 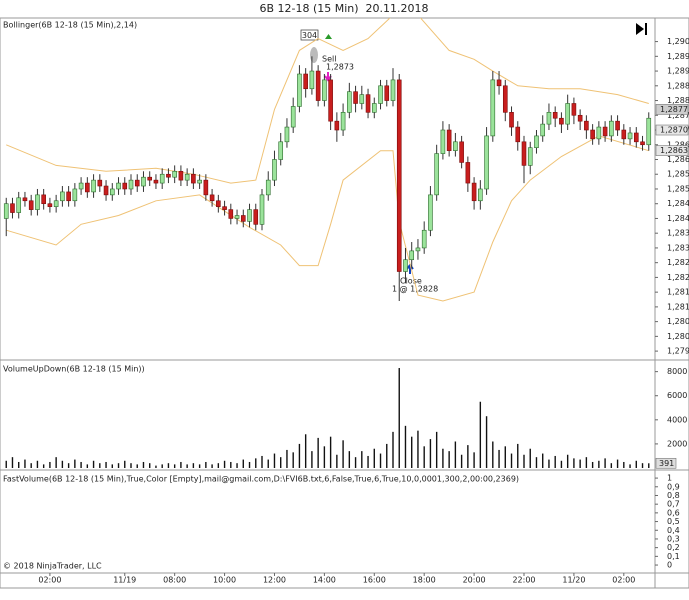 I want to click on y-tick-label: 1,2900, so click(x=678, y=41).